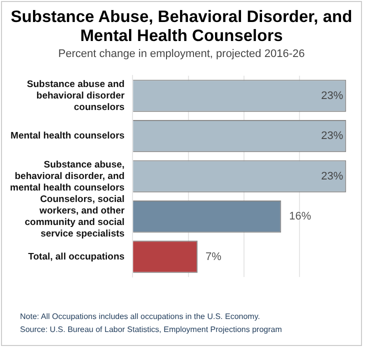 The image size is (365, 349). I want to click on text: Note: All Occupations includes all occupations in the U.S. Economy., so click(140, 317).